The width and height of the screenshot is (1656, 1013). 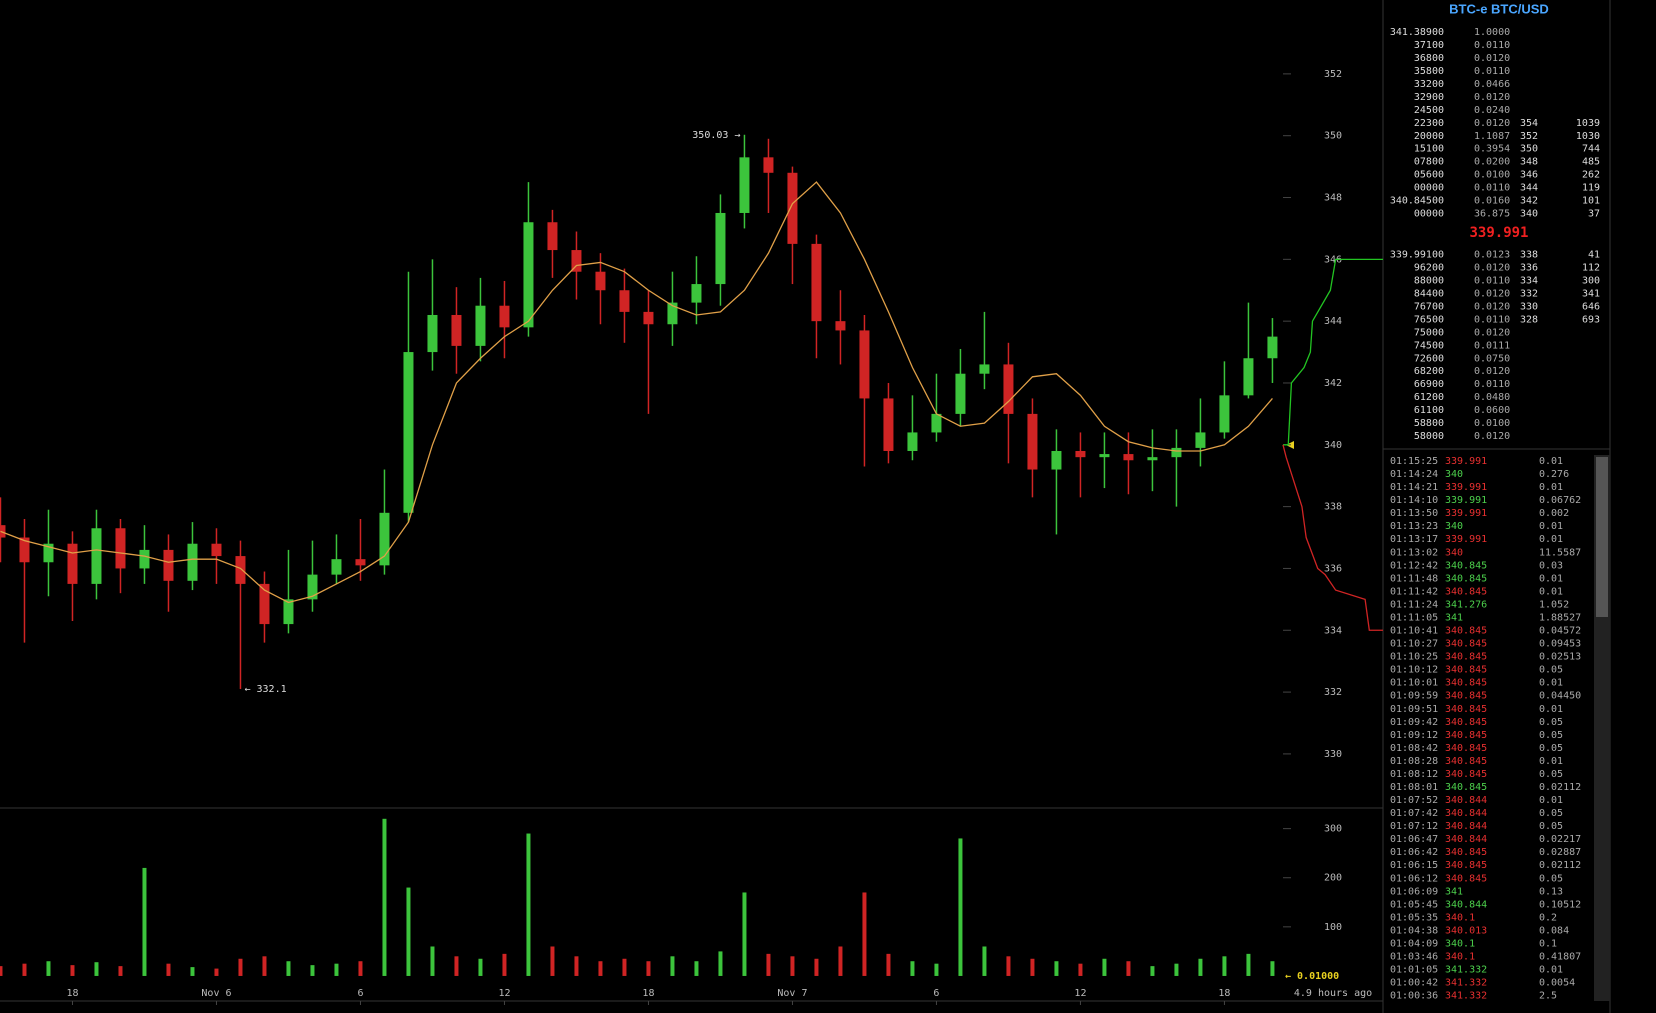 I want to click on trade-amount: 0.13, so click(x=1551, y=891).